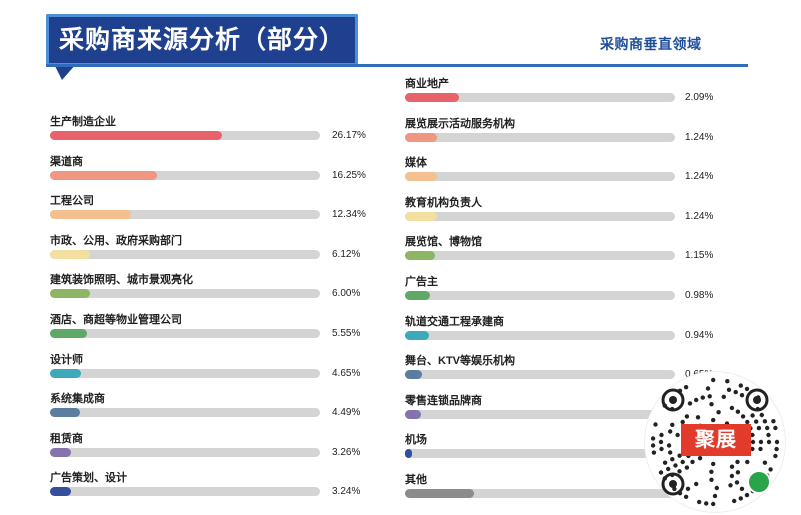  Describe the element at coordinates (116, 240) in the screenshot. I see `bar-label: 市政、公用、政府采购部门` at that location.